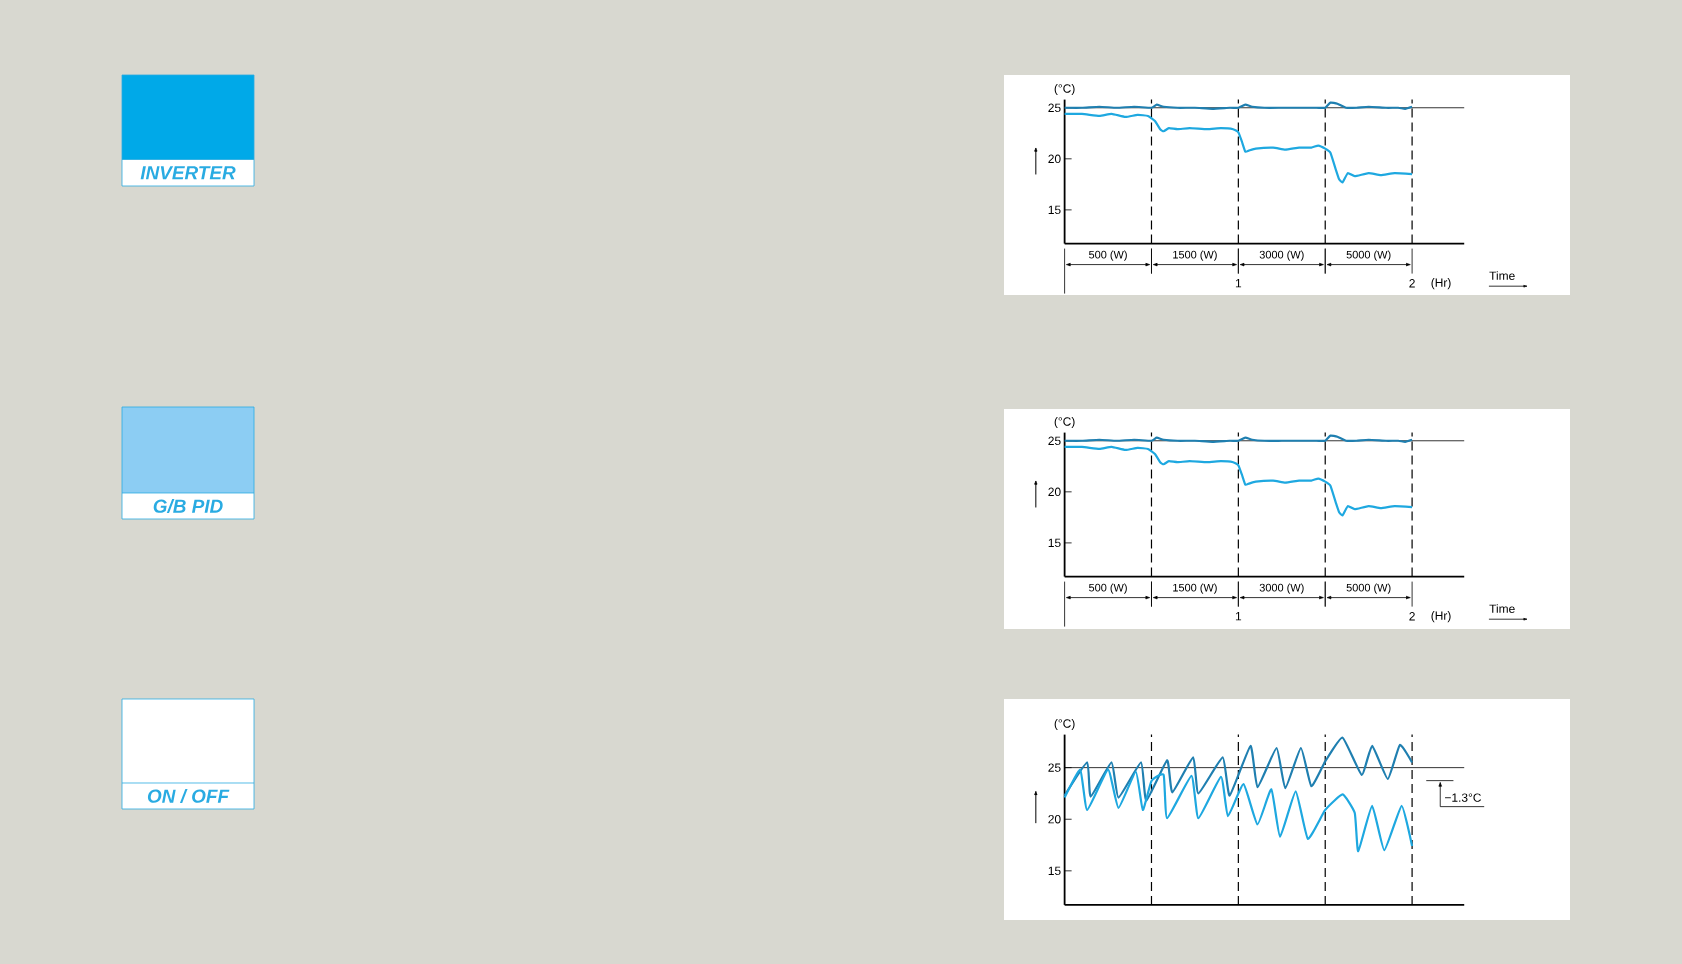 The width and height of the screenshot is (1682, 964). What do you see at coordinates (188, 506) in the screenshot?
I see `text: G/B PID` at bounding box center [188, 506].